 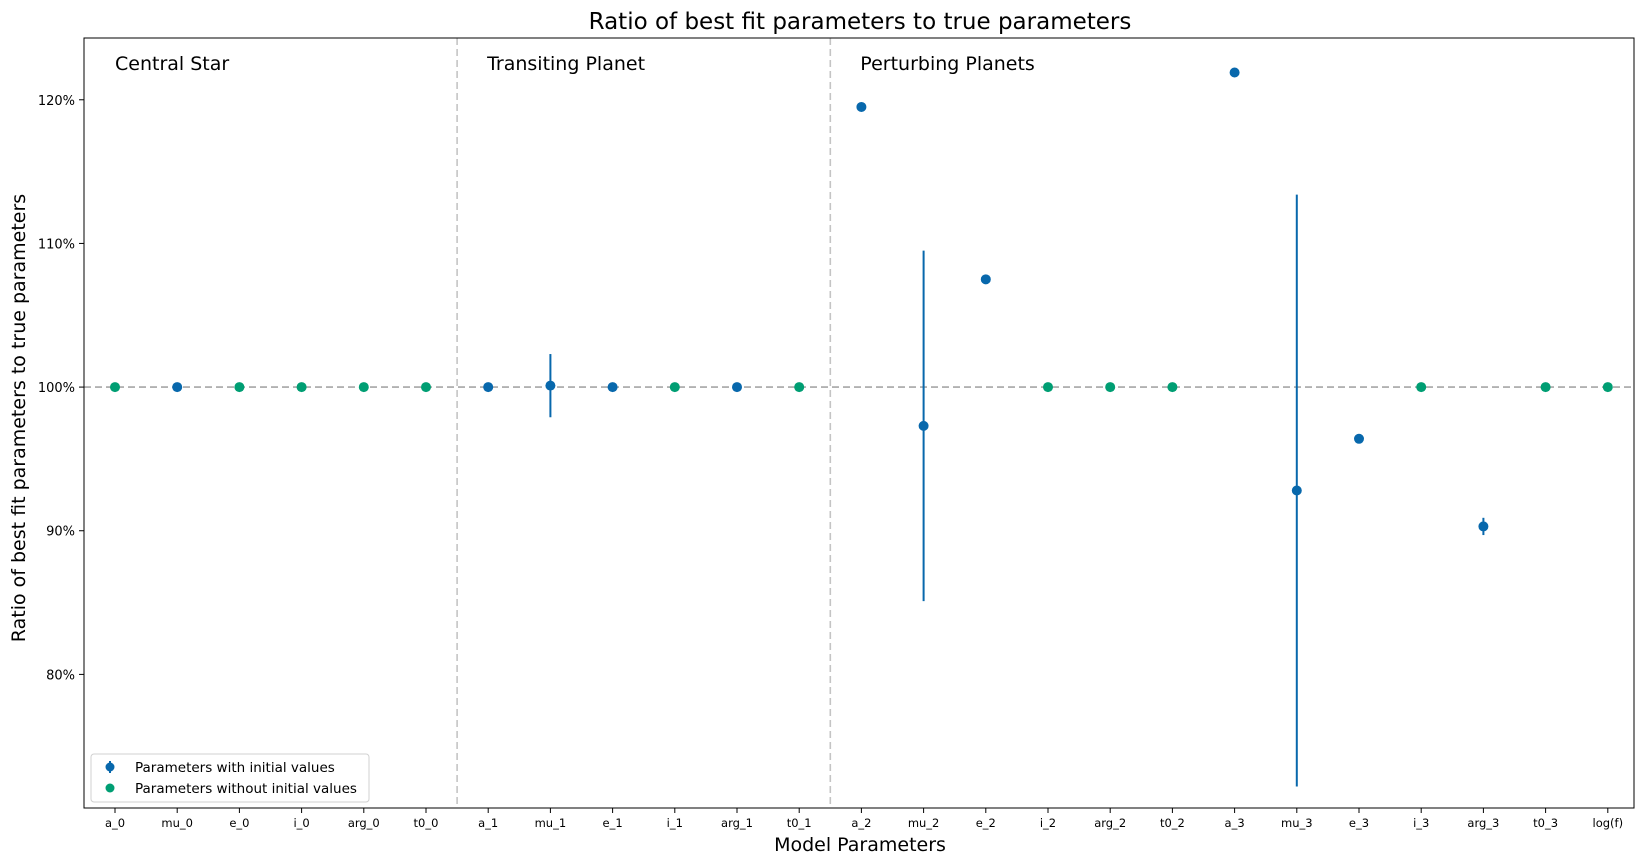 What do you see at coordinates (947, 64) in the screenshot?
I see `section-label: Perturbing Planets` at bounding box center [947, 64].